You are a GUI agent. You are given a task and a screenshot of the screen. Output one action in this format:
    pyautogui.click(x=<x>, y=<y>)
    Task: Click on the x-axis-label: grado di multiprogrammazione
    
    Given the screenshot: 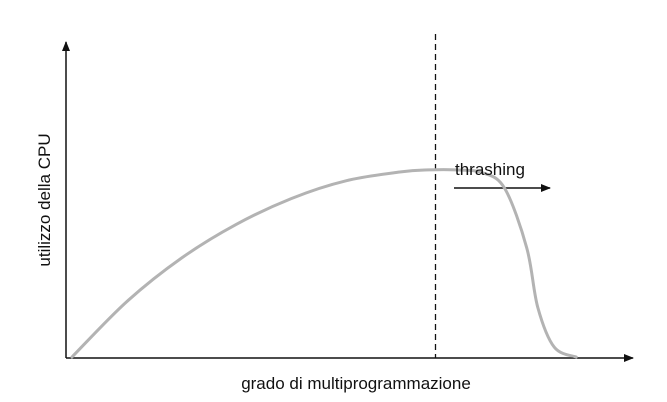 What is the action you would take?
    pyautogui.click(x=356, y=383)
    